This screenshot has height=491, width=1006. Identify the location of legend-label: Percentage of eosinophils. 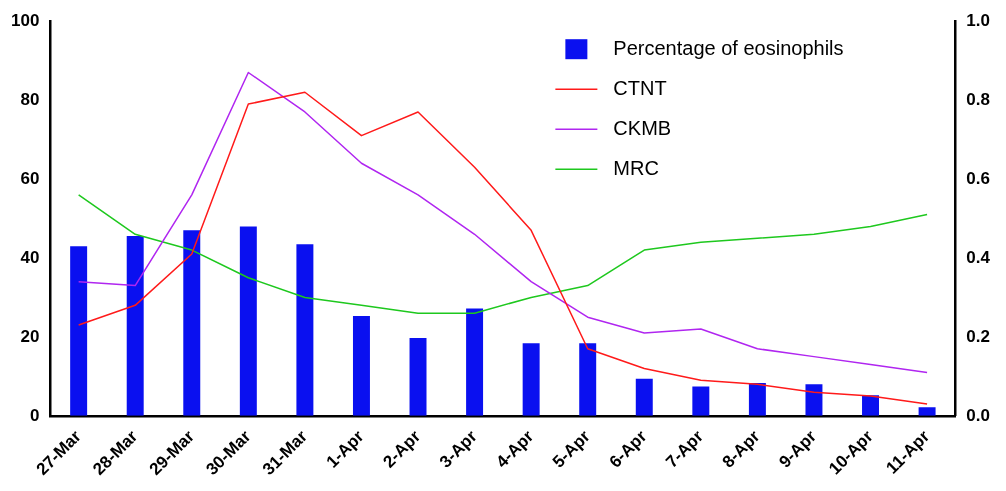
(728, 47).